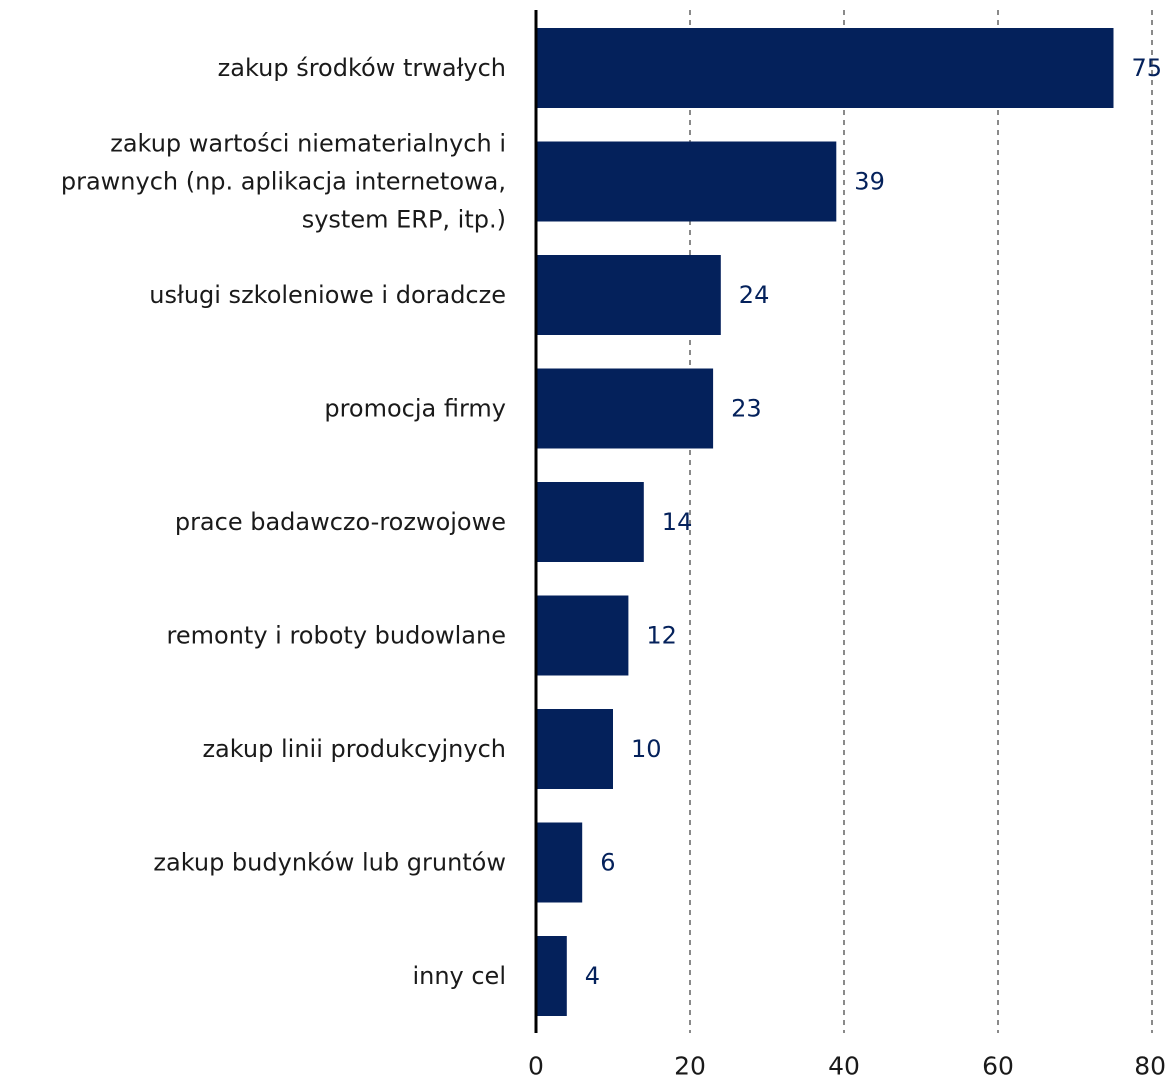  I want to click on value-label-3: 23, so click(746, 409).